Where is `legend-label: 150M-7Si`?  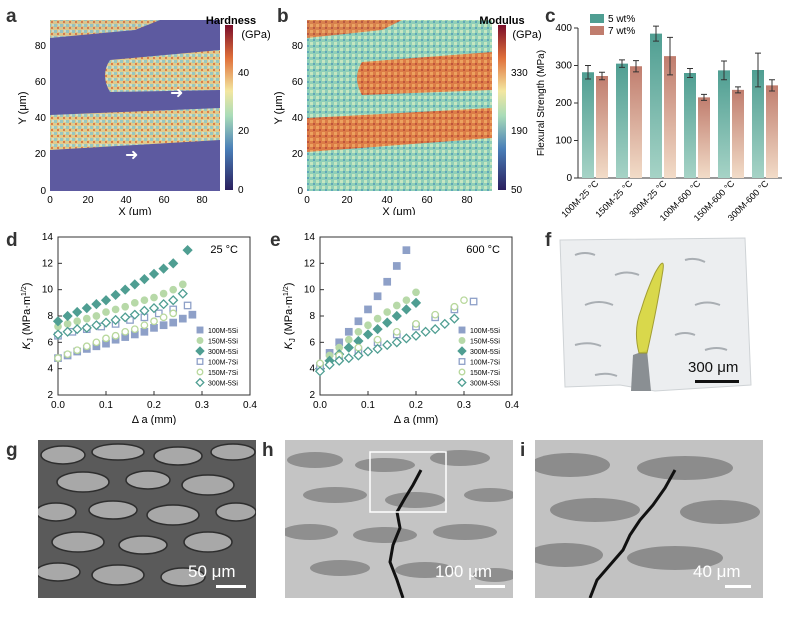 legend-label: 150M-7Si is located at coordinates (485, 373).